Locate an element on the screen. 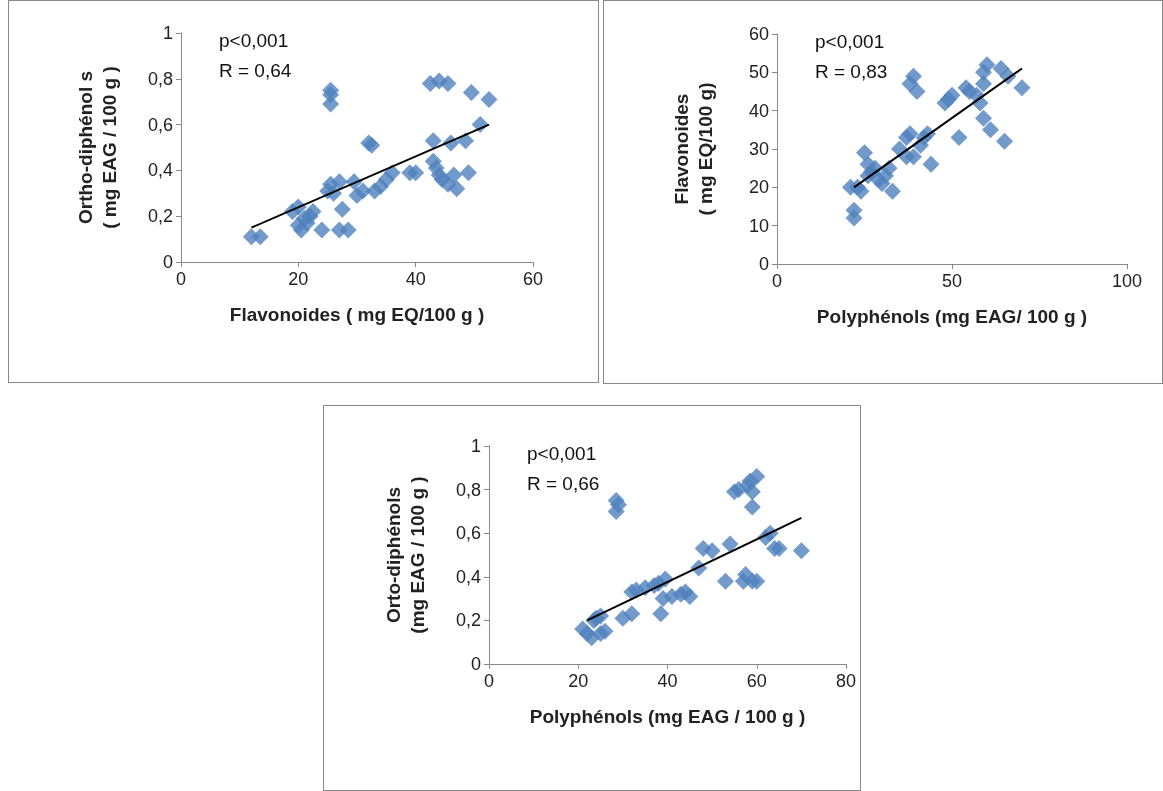 This screenshot has height=791, width=1163. y-axis-title: Ortho-diphénol s ( mg EAG / 100 g ) is located at coordinates (97, 147).